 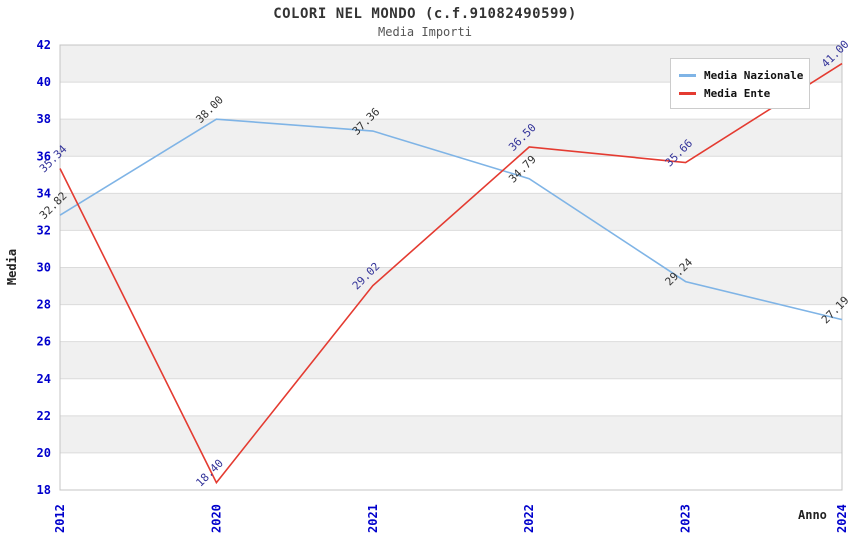 What do you see at coordinates (373, 518) in the screenshot?
I see `x-tick-label: 2021` at bounding box center [373, 518].